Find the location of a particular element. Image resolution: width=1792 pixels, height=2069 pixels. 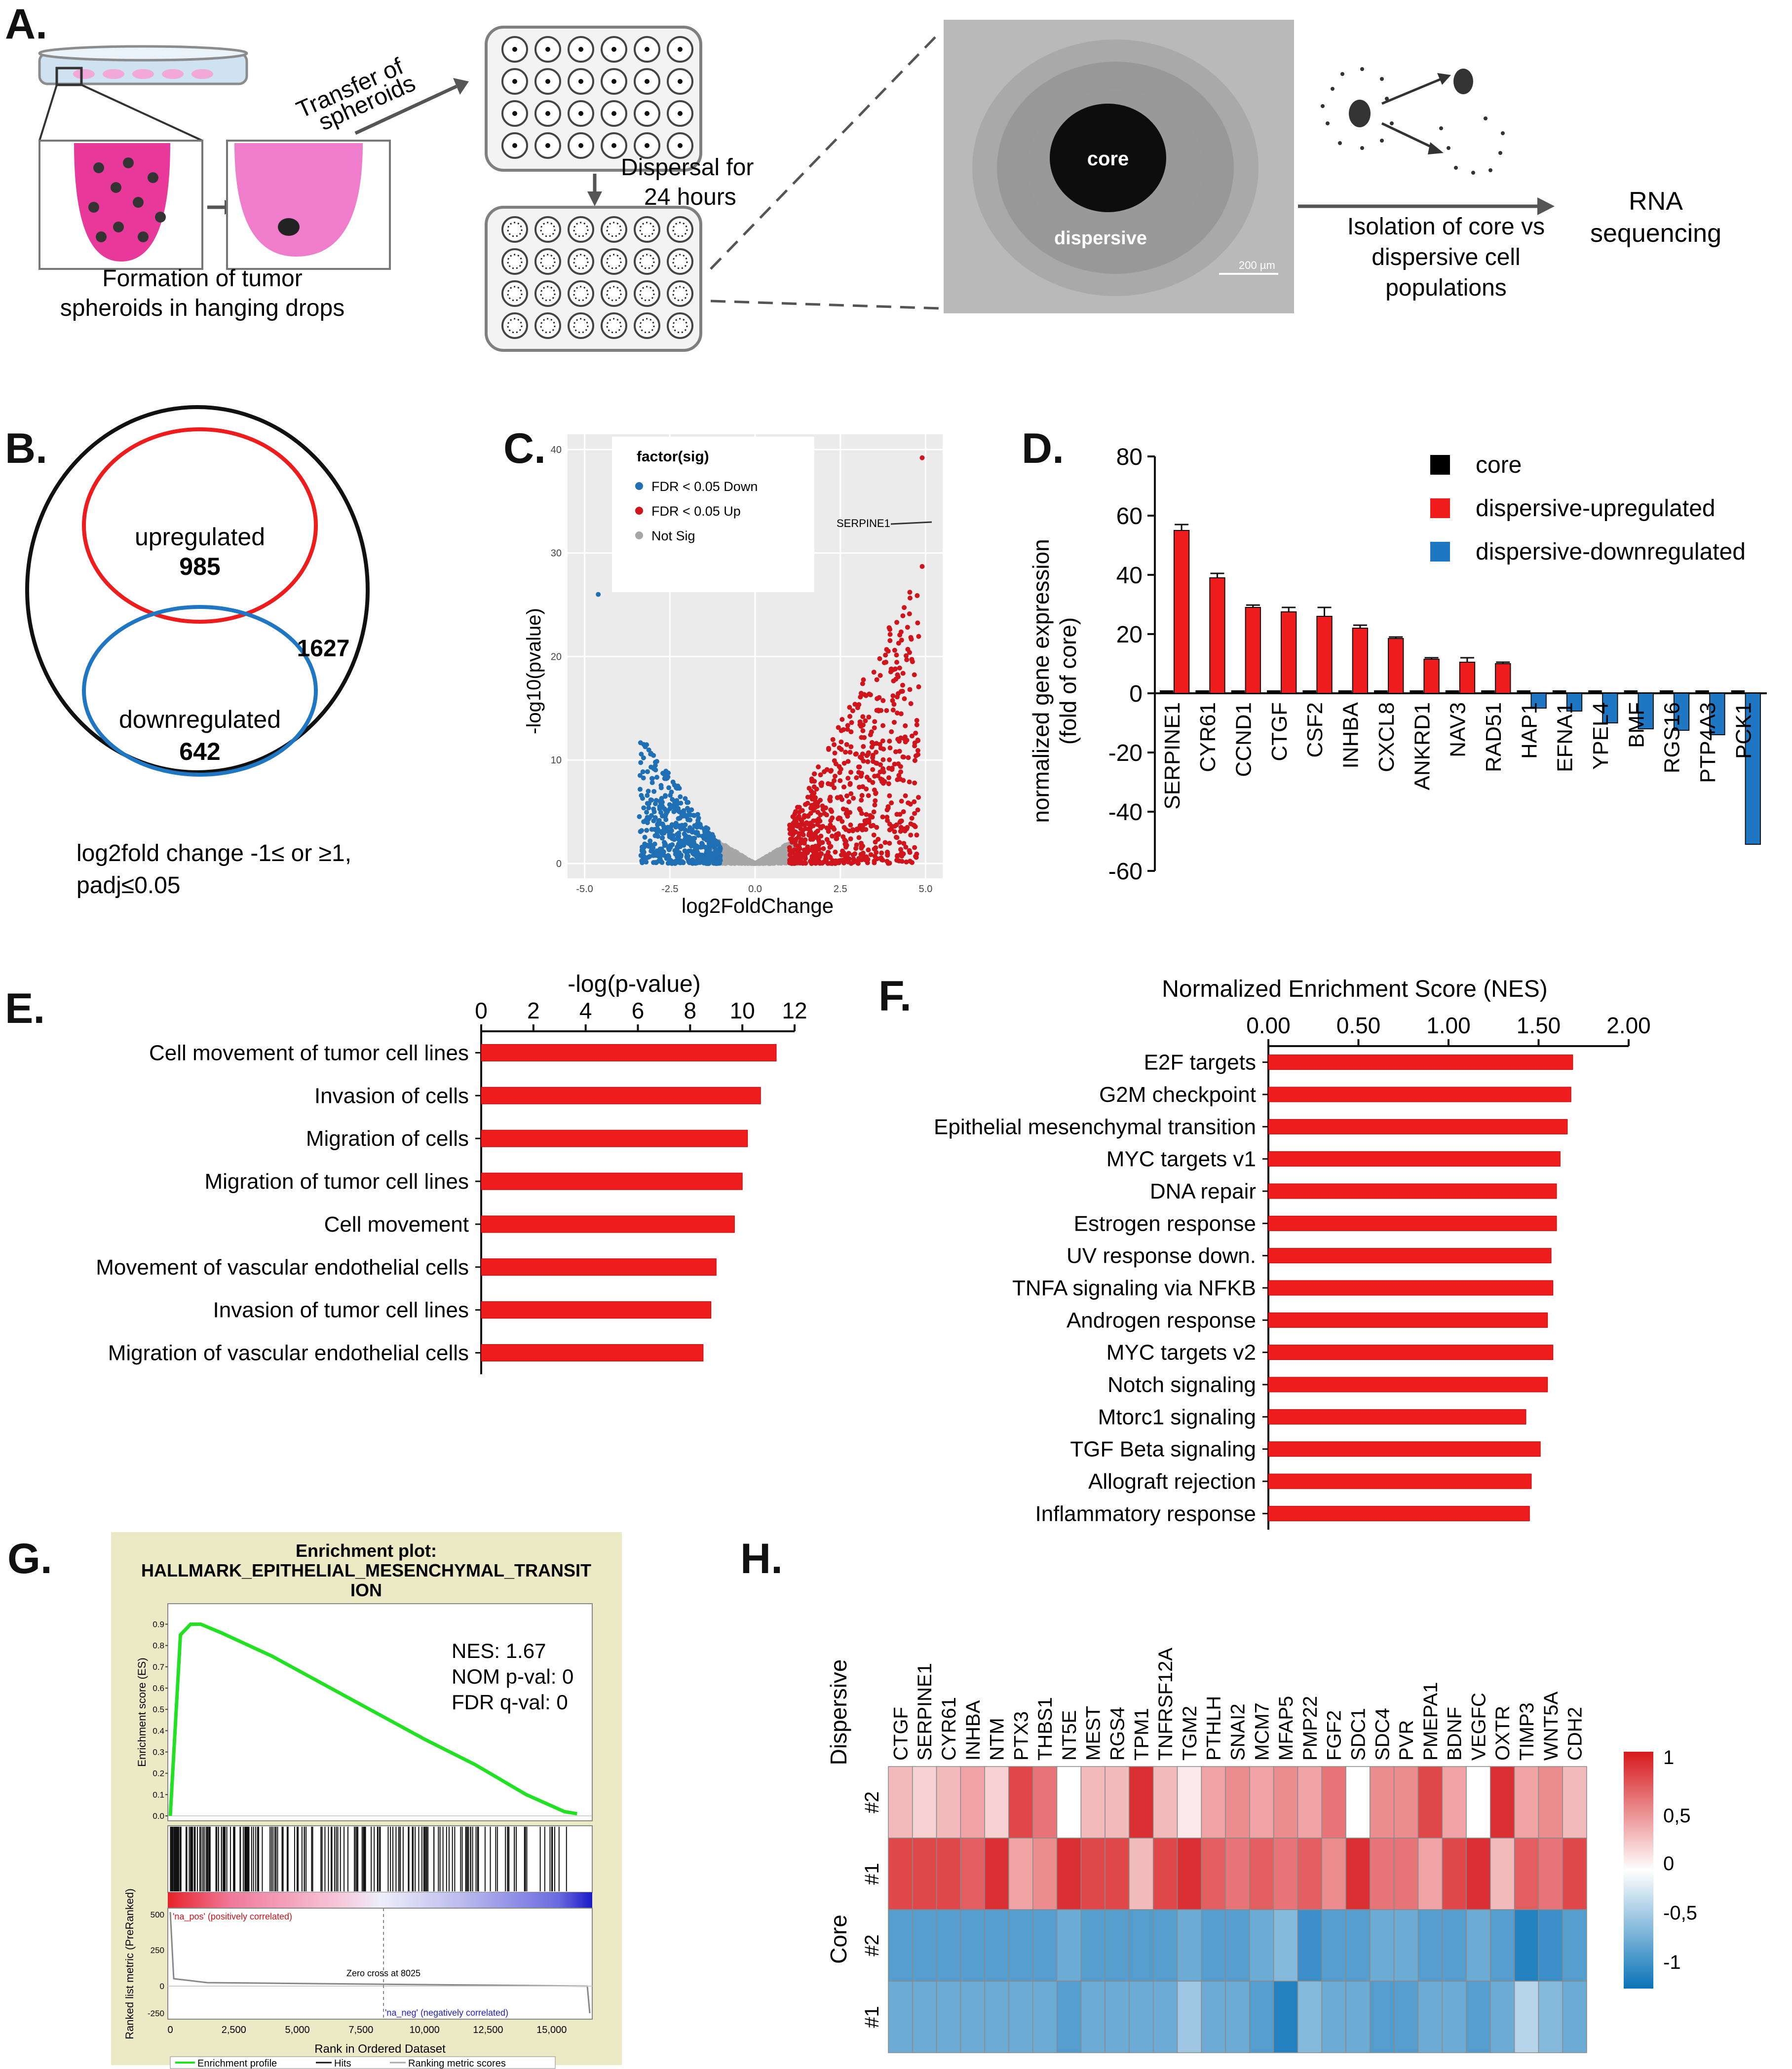

d-bar-core is located at coordinates (1452, 691).